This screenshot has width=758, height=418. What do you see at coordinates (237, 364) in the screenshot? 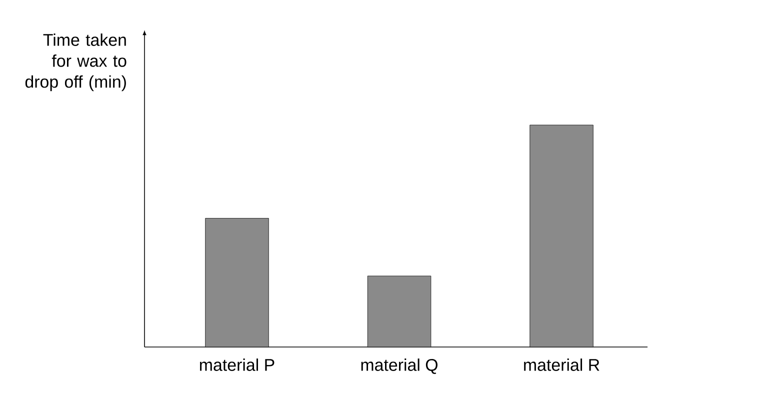
I see `x-tick-label: material P` at bounding box center [237, 364].